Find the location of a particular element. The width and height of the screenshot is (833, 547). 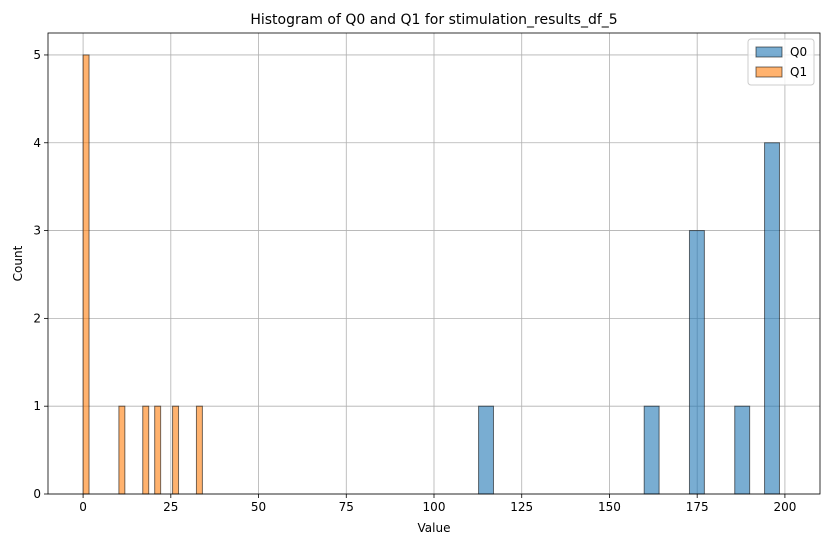

legend-swatch-q0 is located at coordinates (769, 52).